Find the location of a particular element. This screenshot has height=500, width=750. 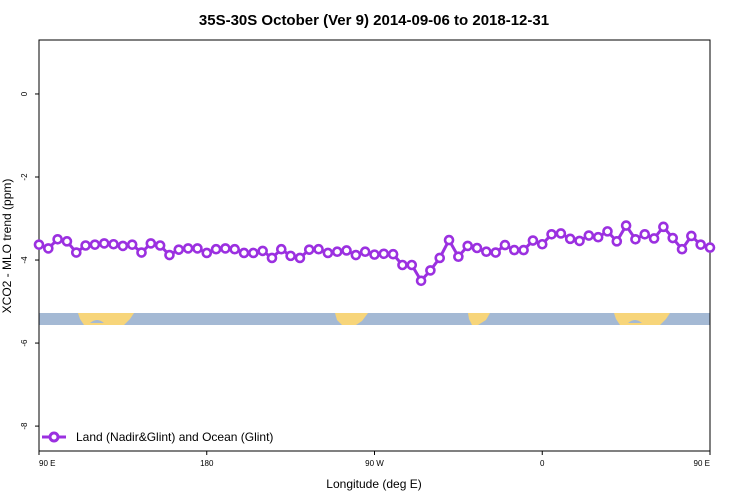

y-tick-label: -8 is located at coordinates (24, 426).